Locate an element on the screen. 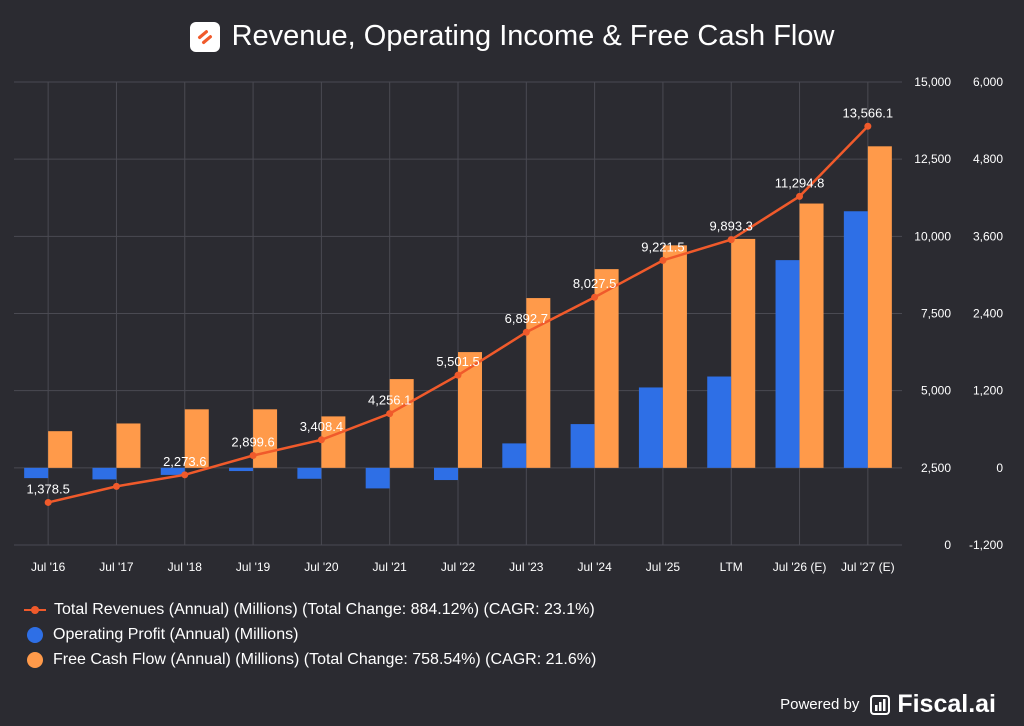 Image resolution: width=1024 pixels, height=726 pixels. x-axis-tick: Jul '26 (E) is located at coordinates (800, 567).